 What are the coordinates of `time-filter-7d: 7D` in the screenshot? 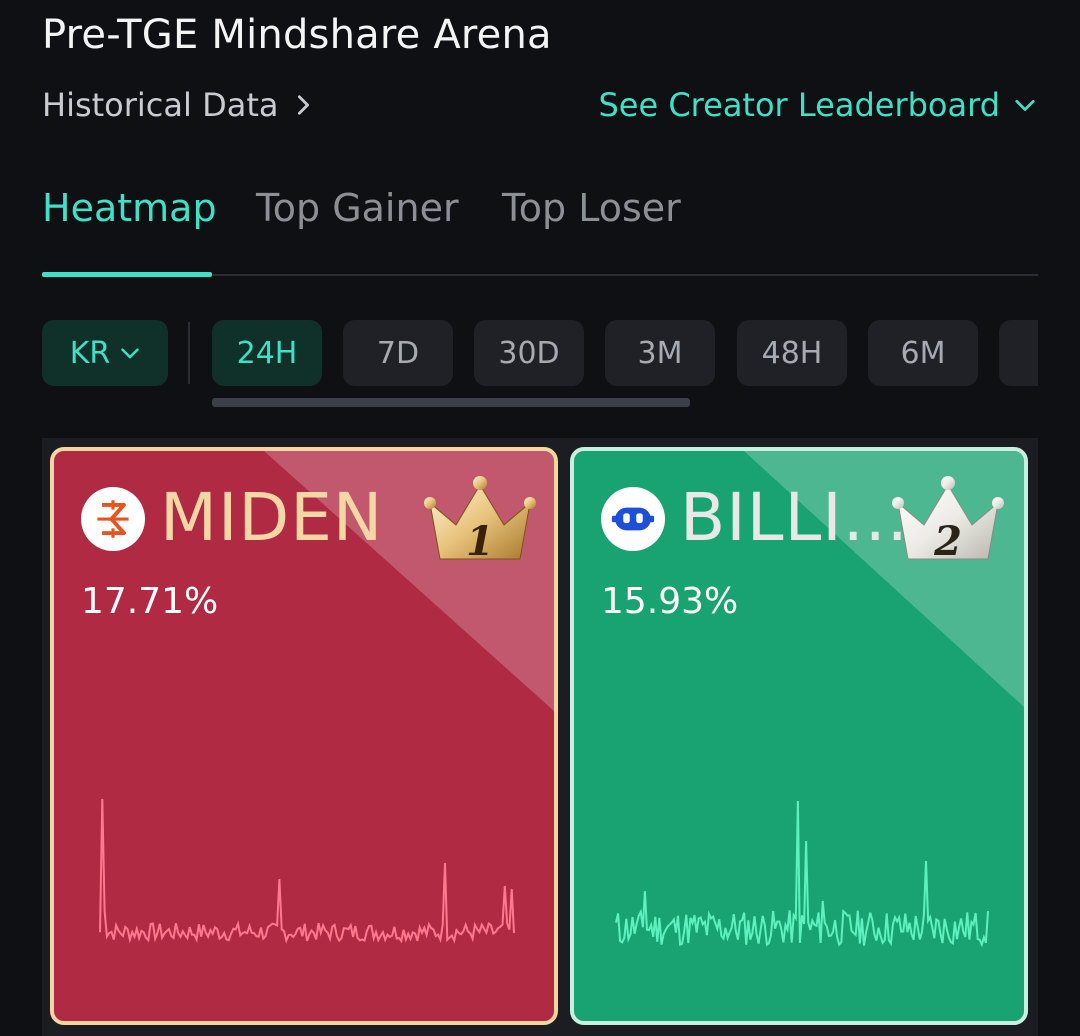 It's located at (398, 353).